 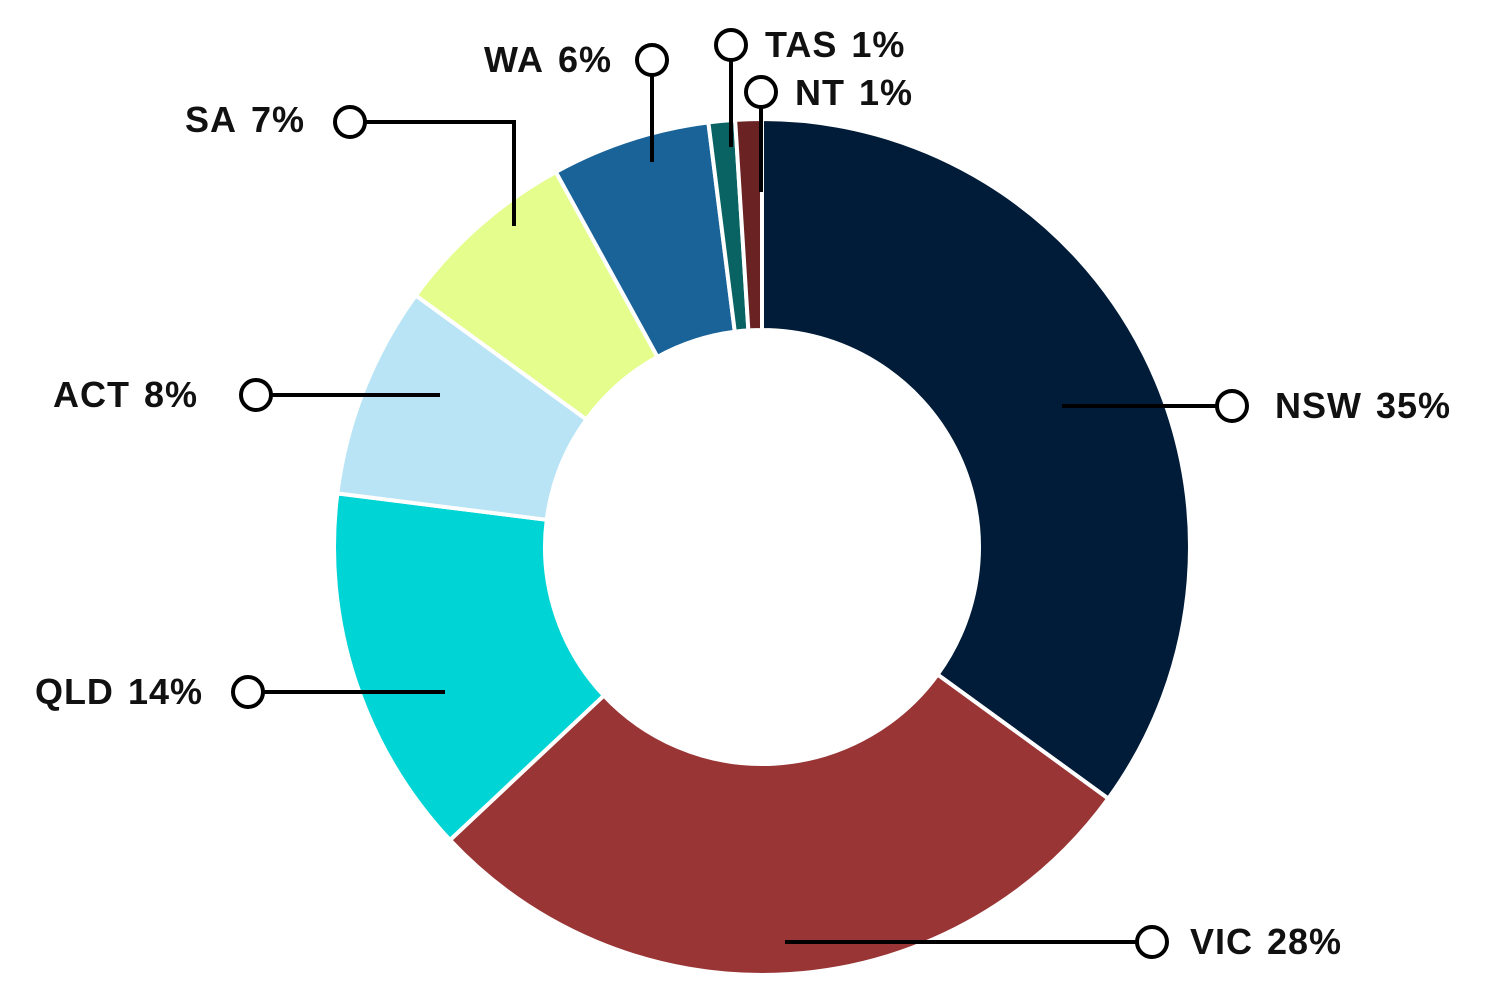 I want to click on value-label: 35%, so click(x=1413, y=405).